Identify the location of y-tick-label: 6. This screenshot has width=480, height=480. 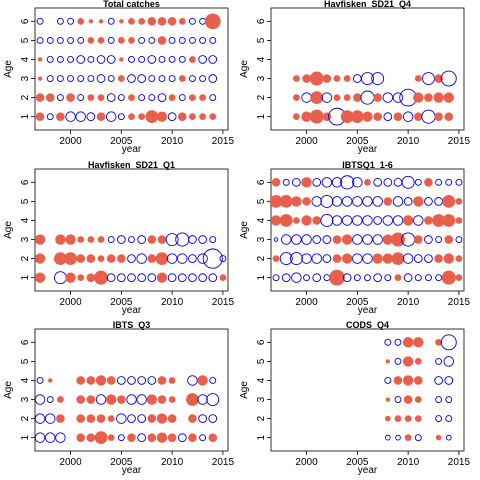
(261, 182).